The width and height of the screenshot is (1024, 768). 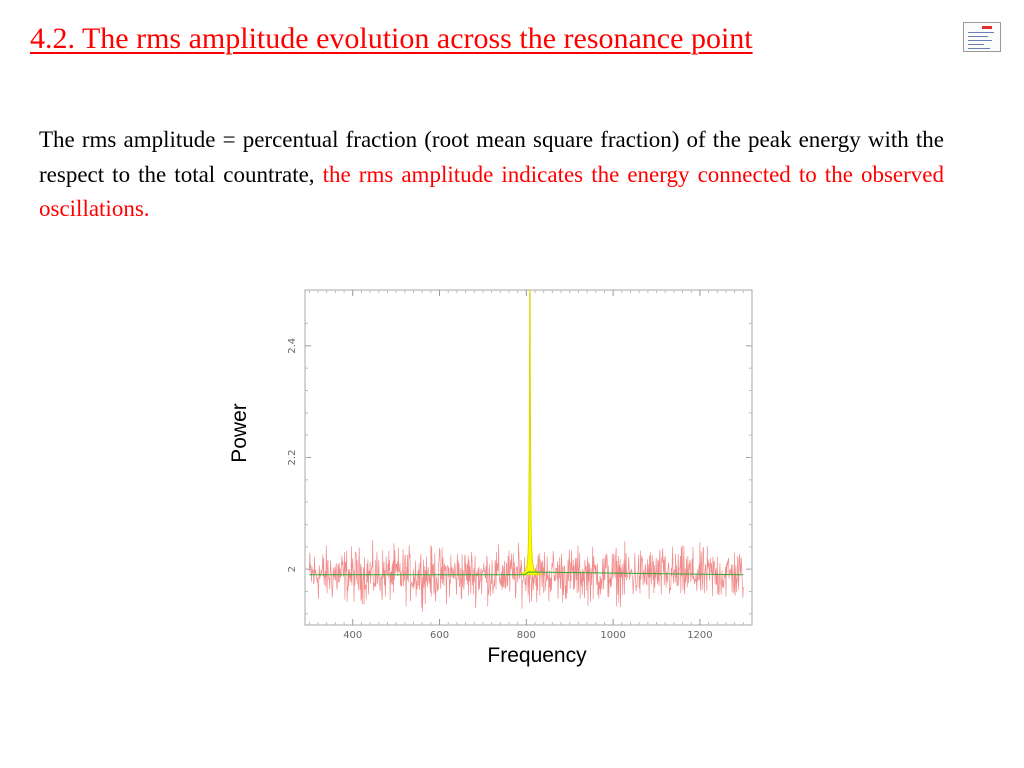 What do you see at coordinates (982, 37) in the screenshot?
I see `slide-thumbnail-icon` at bounding box center [982, 37].